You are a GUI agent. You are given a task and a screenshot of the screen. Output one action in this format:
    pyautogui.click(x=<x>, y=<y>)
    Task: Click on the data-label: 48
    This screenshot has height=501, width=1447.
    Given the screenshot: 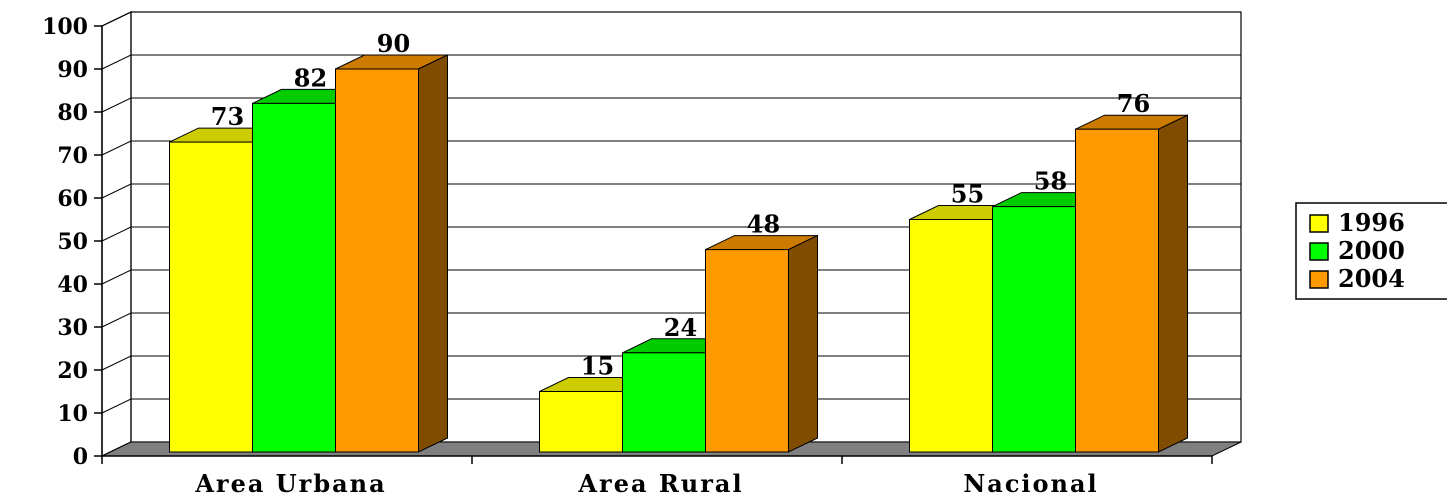 What is the action you would take?
    pyautogui.click(x=763, y=224)
    